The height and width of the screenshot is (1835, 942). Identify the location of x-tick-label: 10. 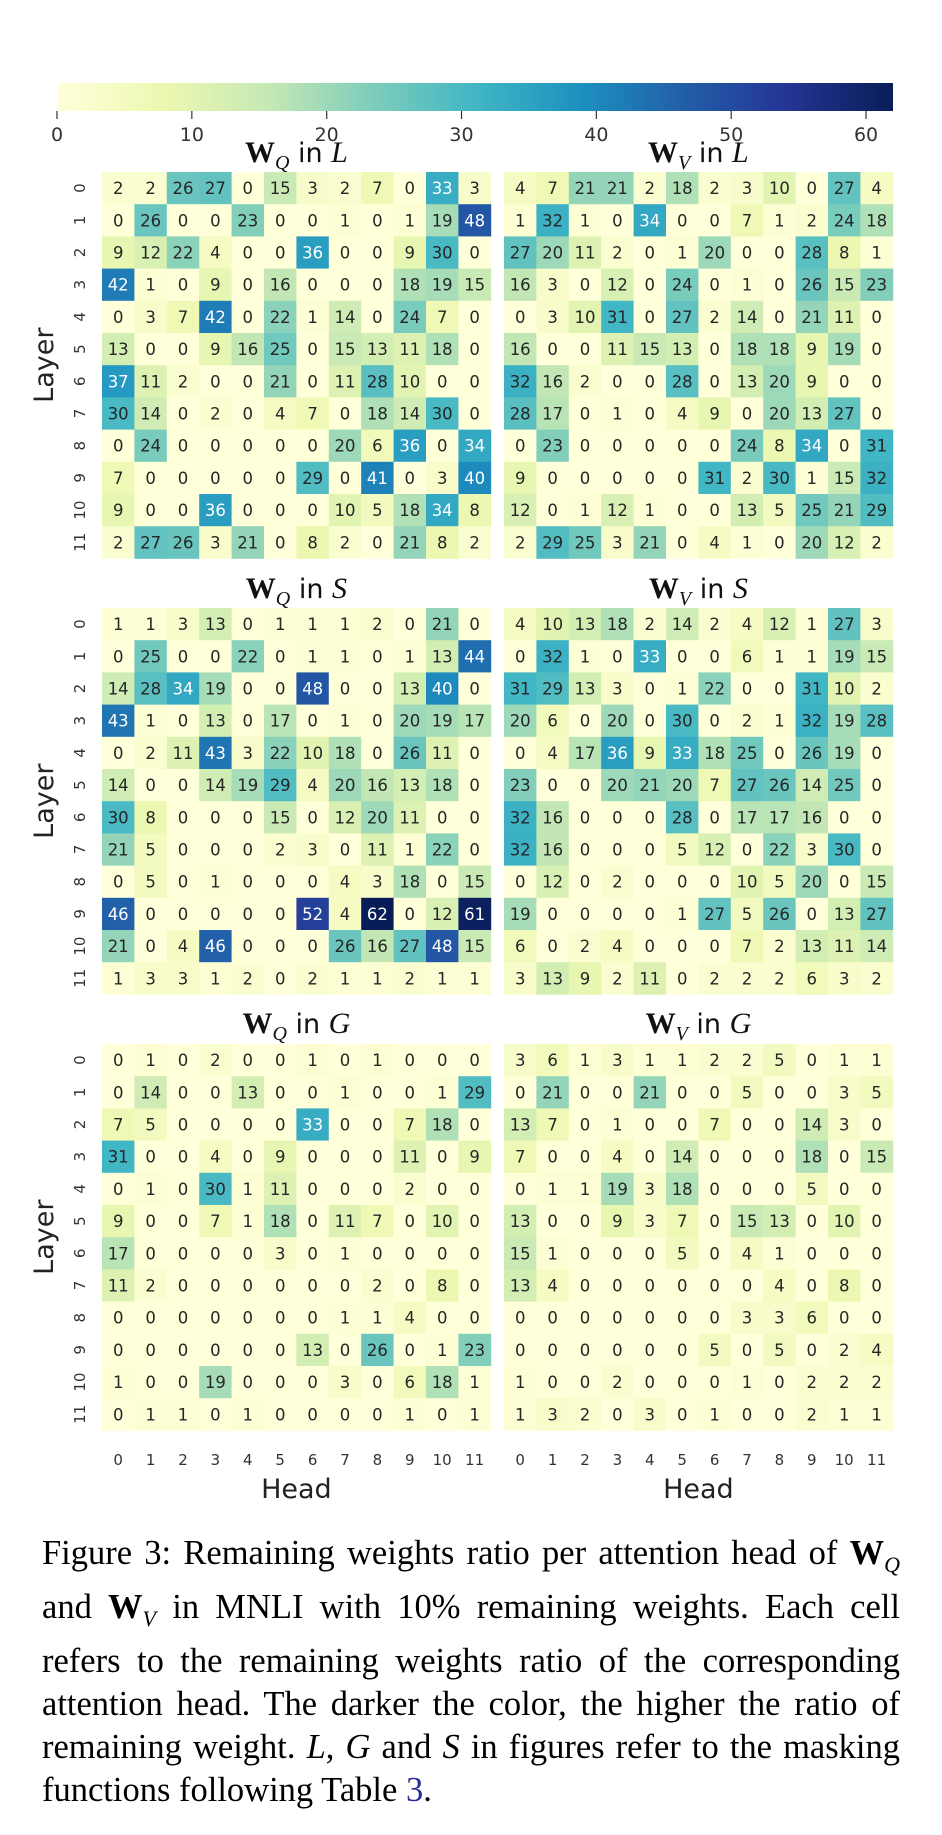
(442, 1460).